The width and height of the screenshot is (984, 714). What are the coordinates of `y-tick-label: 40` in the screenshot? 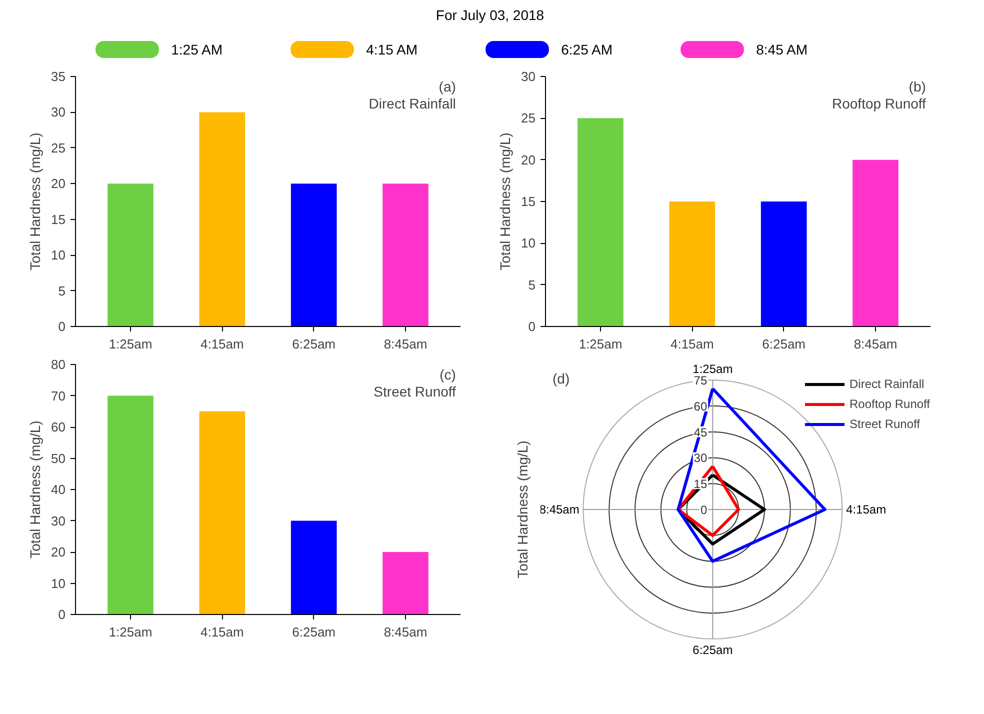 It's located at (58, 489).